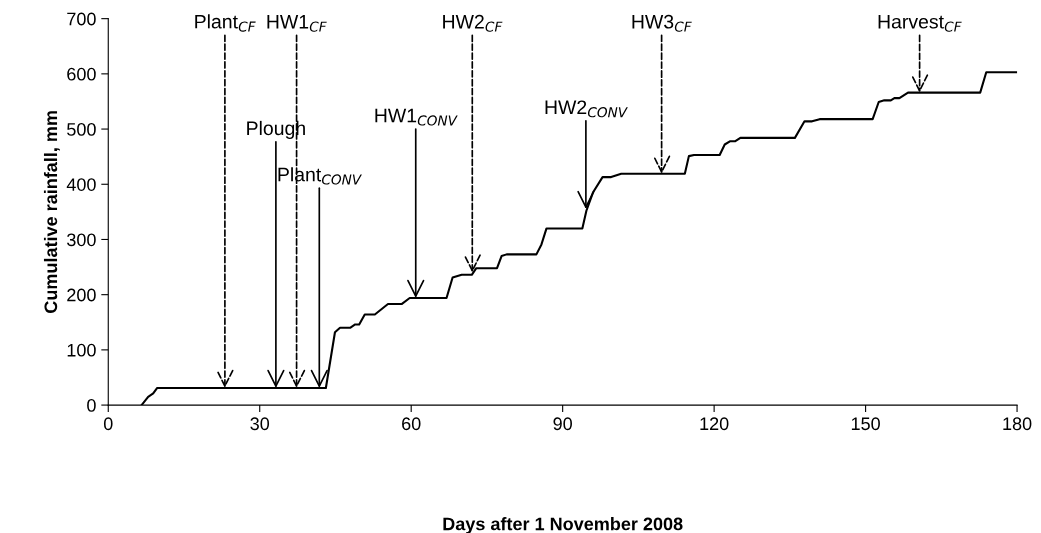 This screenshot has height=533, width=1041. What do you see at coordinates (81, 129) in the screenshot?
I see `y-tick-label: 500` at bounding box center [81, 129].